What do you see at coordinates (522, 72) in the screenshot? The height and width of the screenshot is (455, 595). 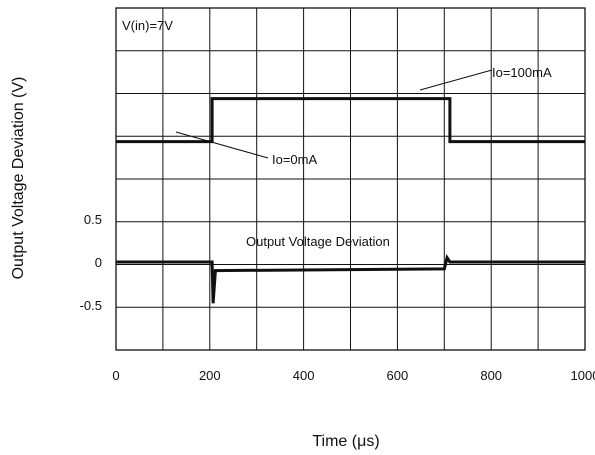 I see `annotation-io-100ma: Io=100mA` at bounding box center [522, 72].